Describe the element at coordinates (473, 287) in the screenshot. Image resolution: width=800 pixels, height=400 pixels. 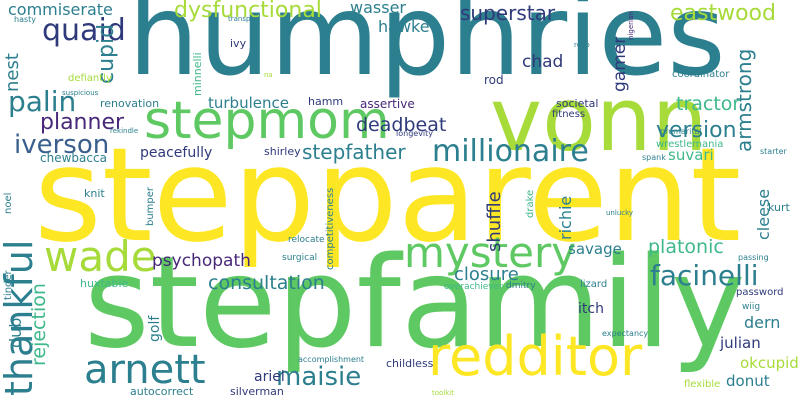
I see `word: overachiever` at that location.